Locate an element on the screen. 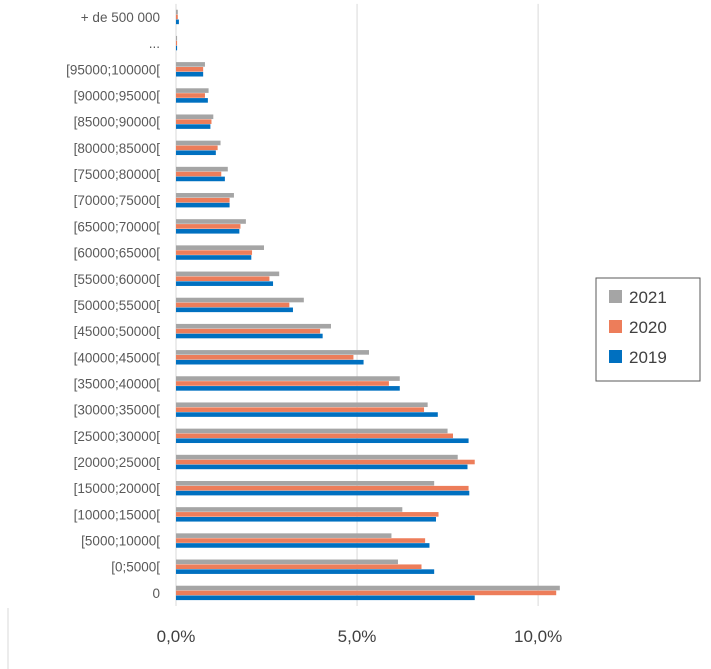 Image resolution: width=711 pixels, height=669 pixels. category-label-4: [15000;20000[ is located at coordinates (117, 488).